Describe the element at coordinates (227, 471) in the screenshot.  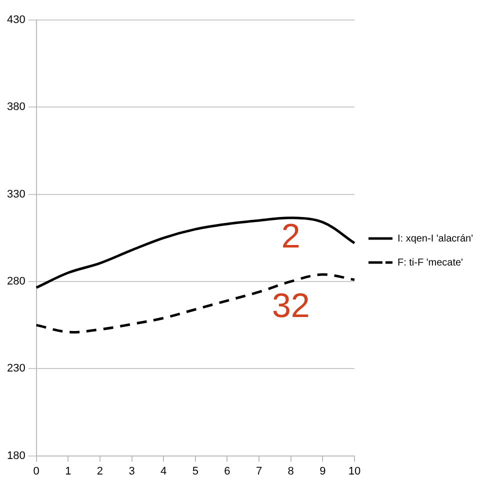
I see `x-tick-label: 6` at that location.